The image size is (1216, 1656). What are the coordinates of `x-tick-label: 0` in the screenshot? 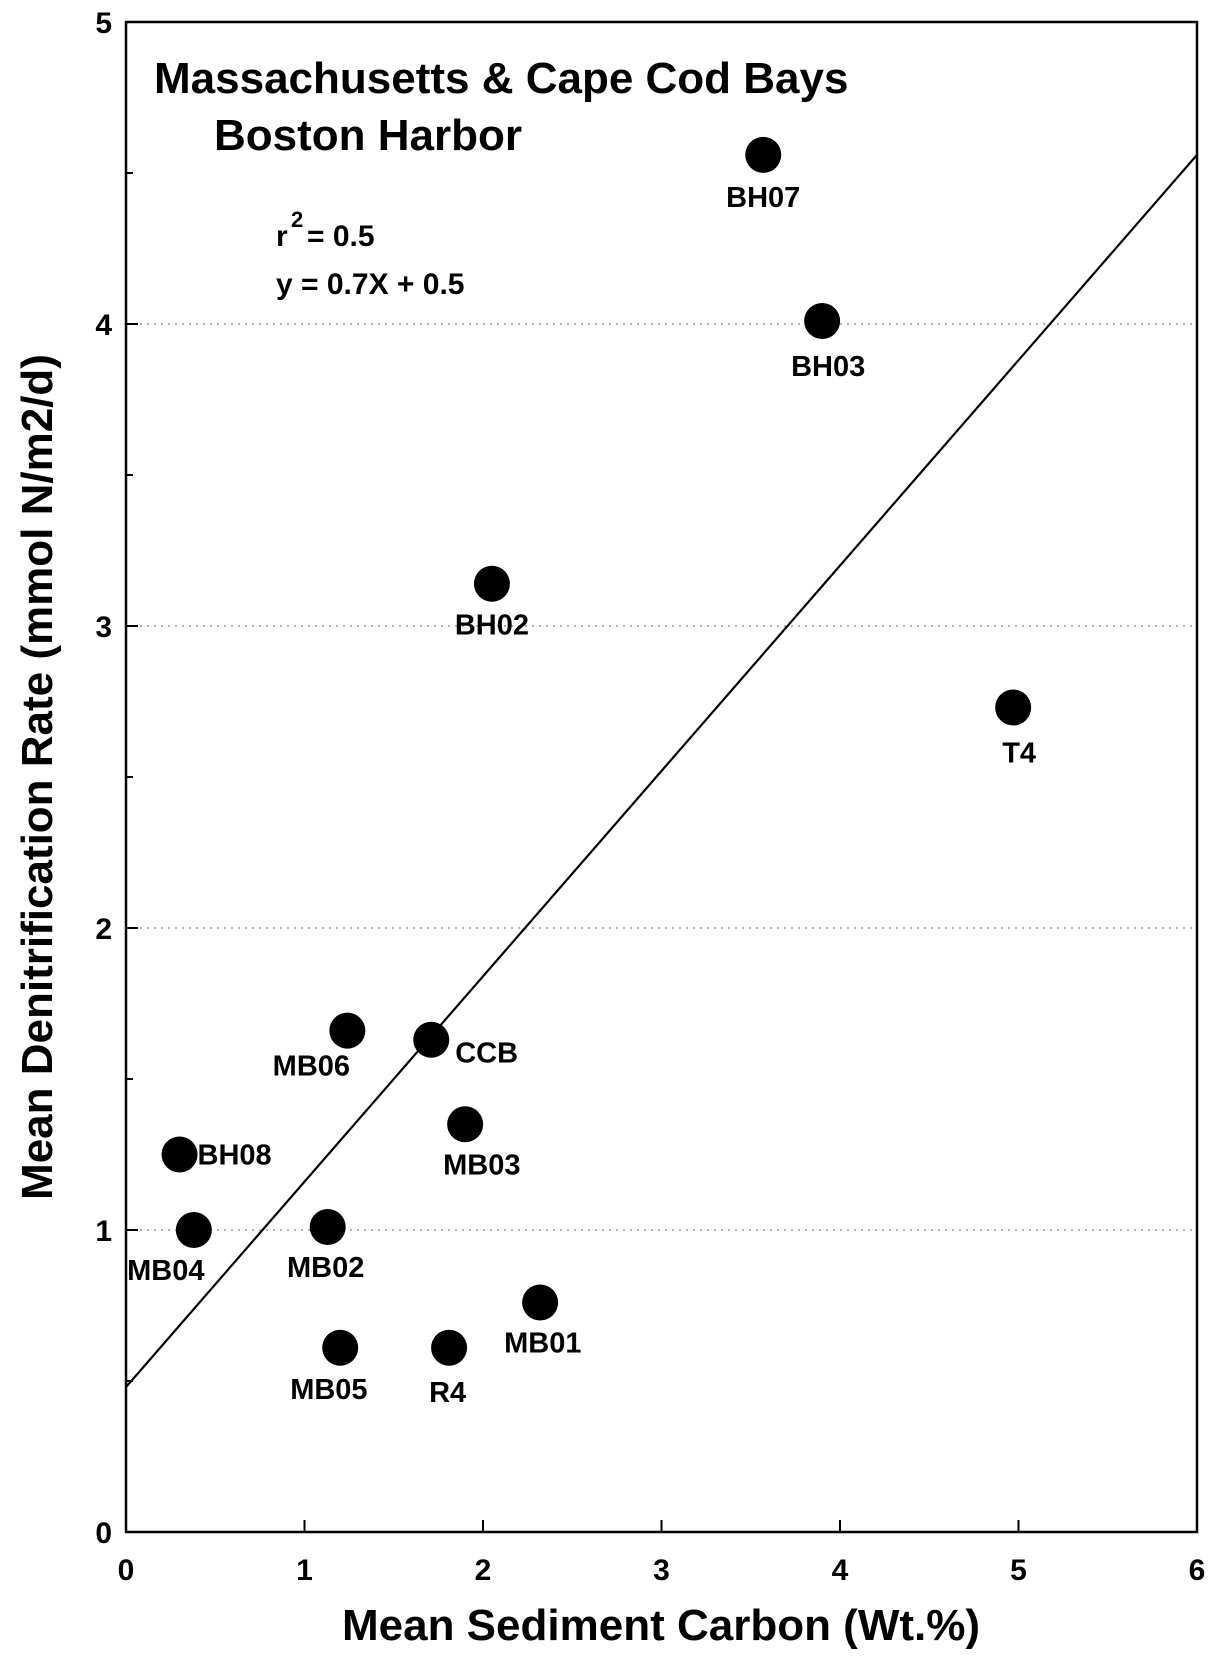 It's located at (126, 1570).